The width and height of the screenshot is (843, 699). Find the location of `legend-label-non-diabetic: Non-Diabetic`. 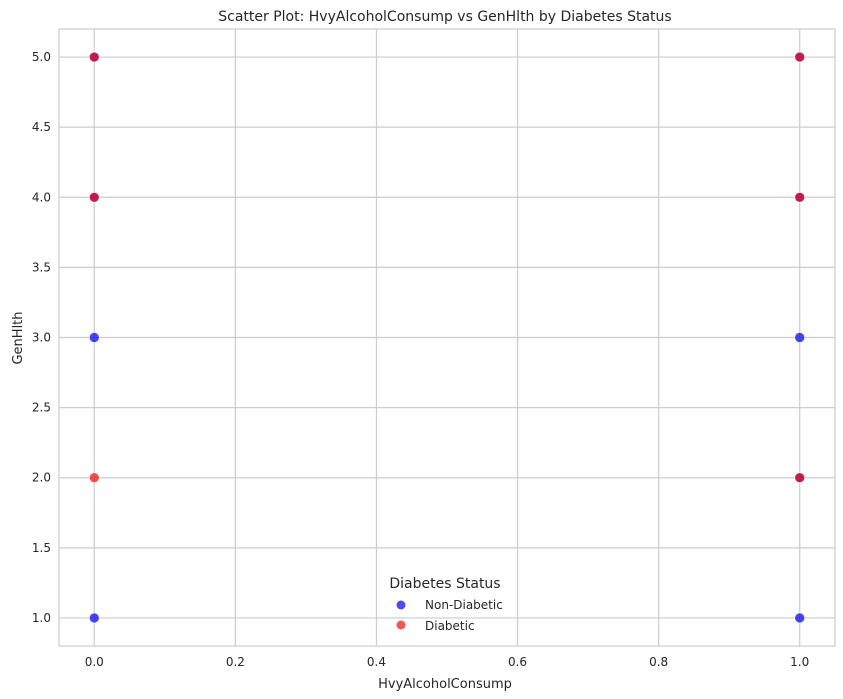

legend-label-non-diabetic: Non-Diabetic is located at coordinates (464, 605).